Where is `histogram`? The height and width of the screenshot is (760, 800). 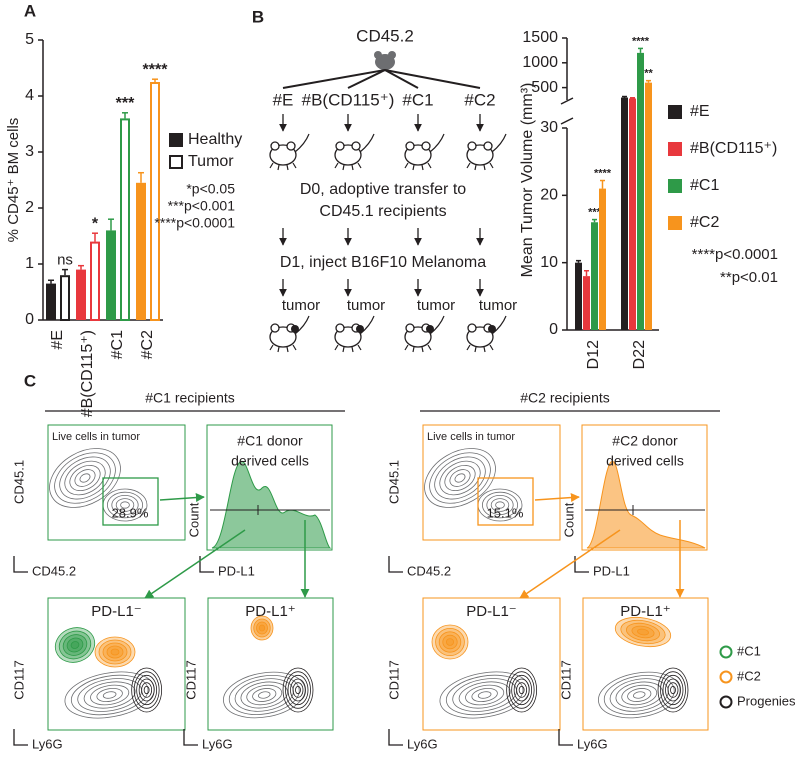 histogram is located at coordinates (271, 504).